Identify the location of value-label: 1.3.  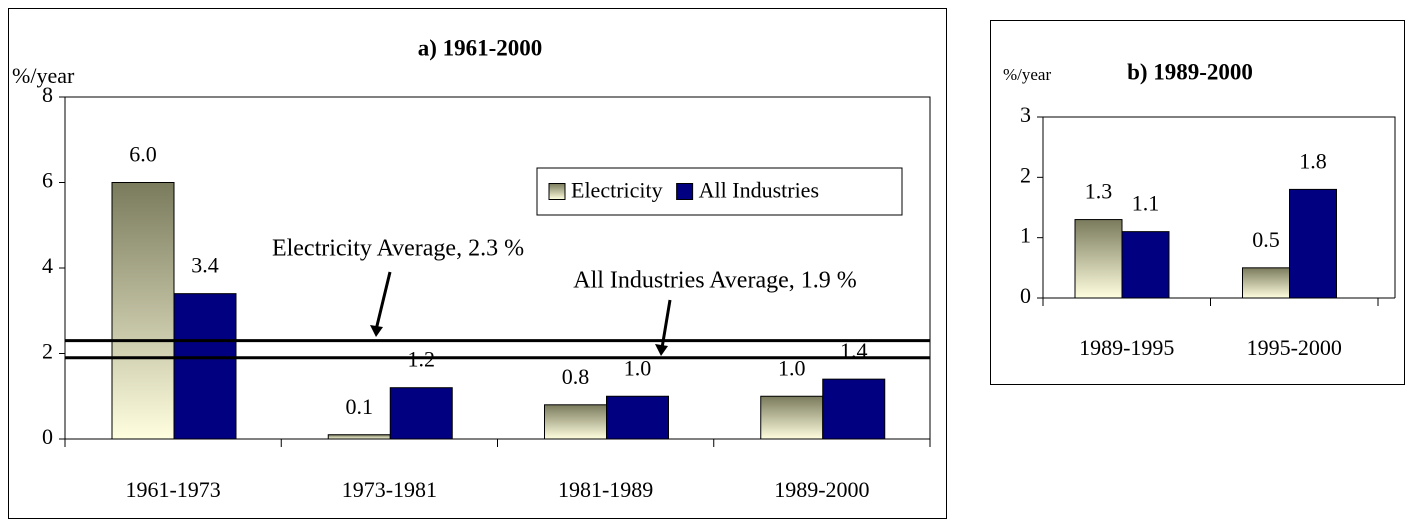
(1099, 191).